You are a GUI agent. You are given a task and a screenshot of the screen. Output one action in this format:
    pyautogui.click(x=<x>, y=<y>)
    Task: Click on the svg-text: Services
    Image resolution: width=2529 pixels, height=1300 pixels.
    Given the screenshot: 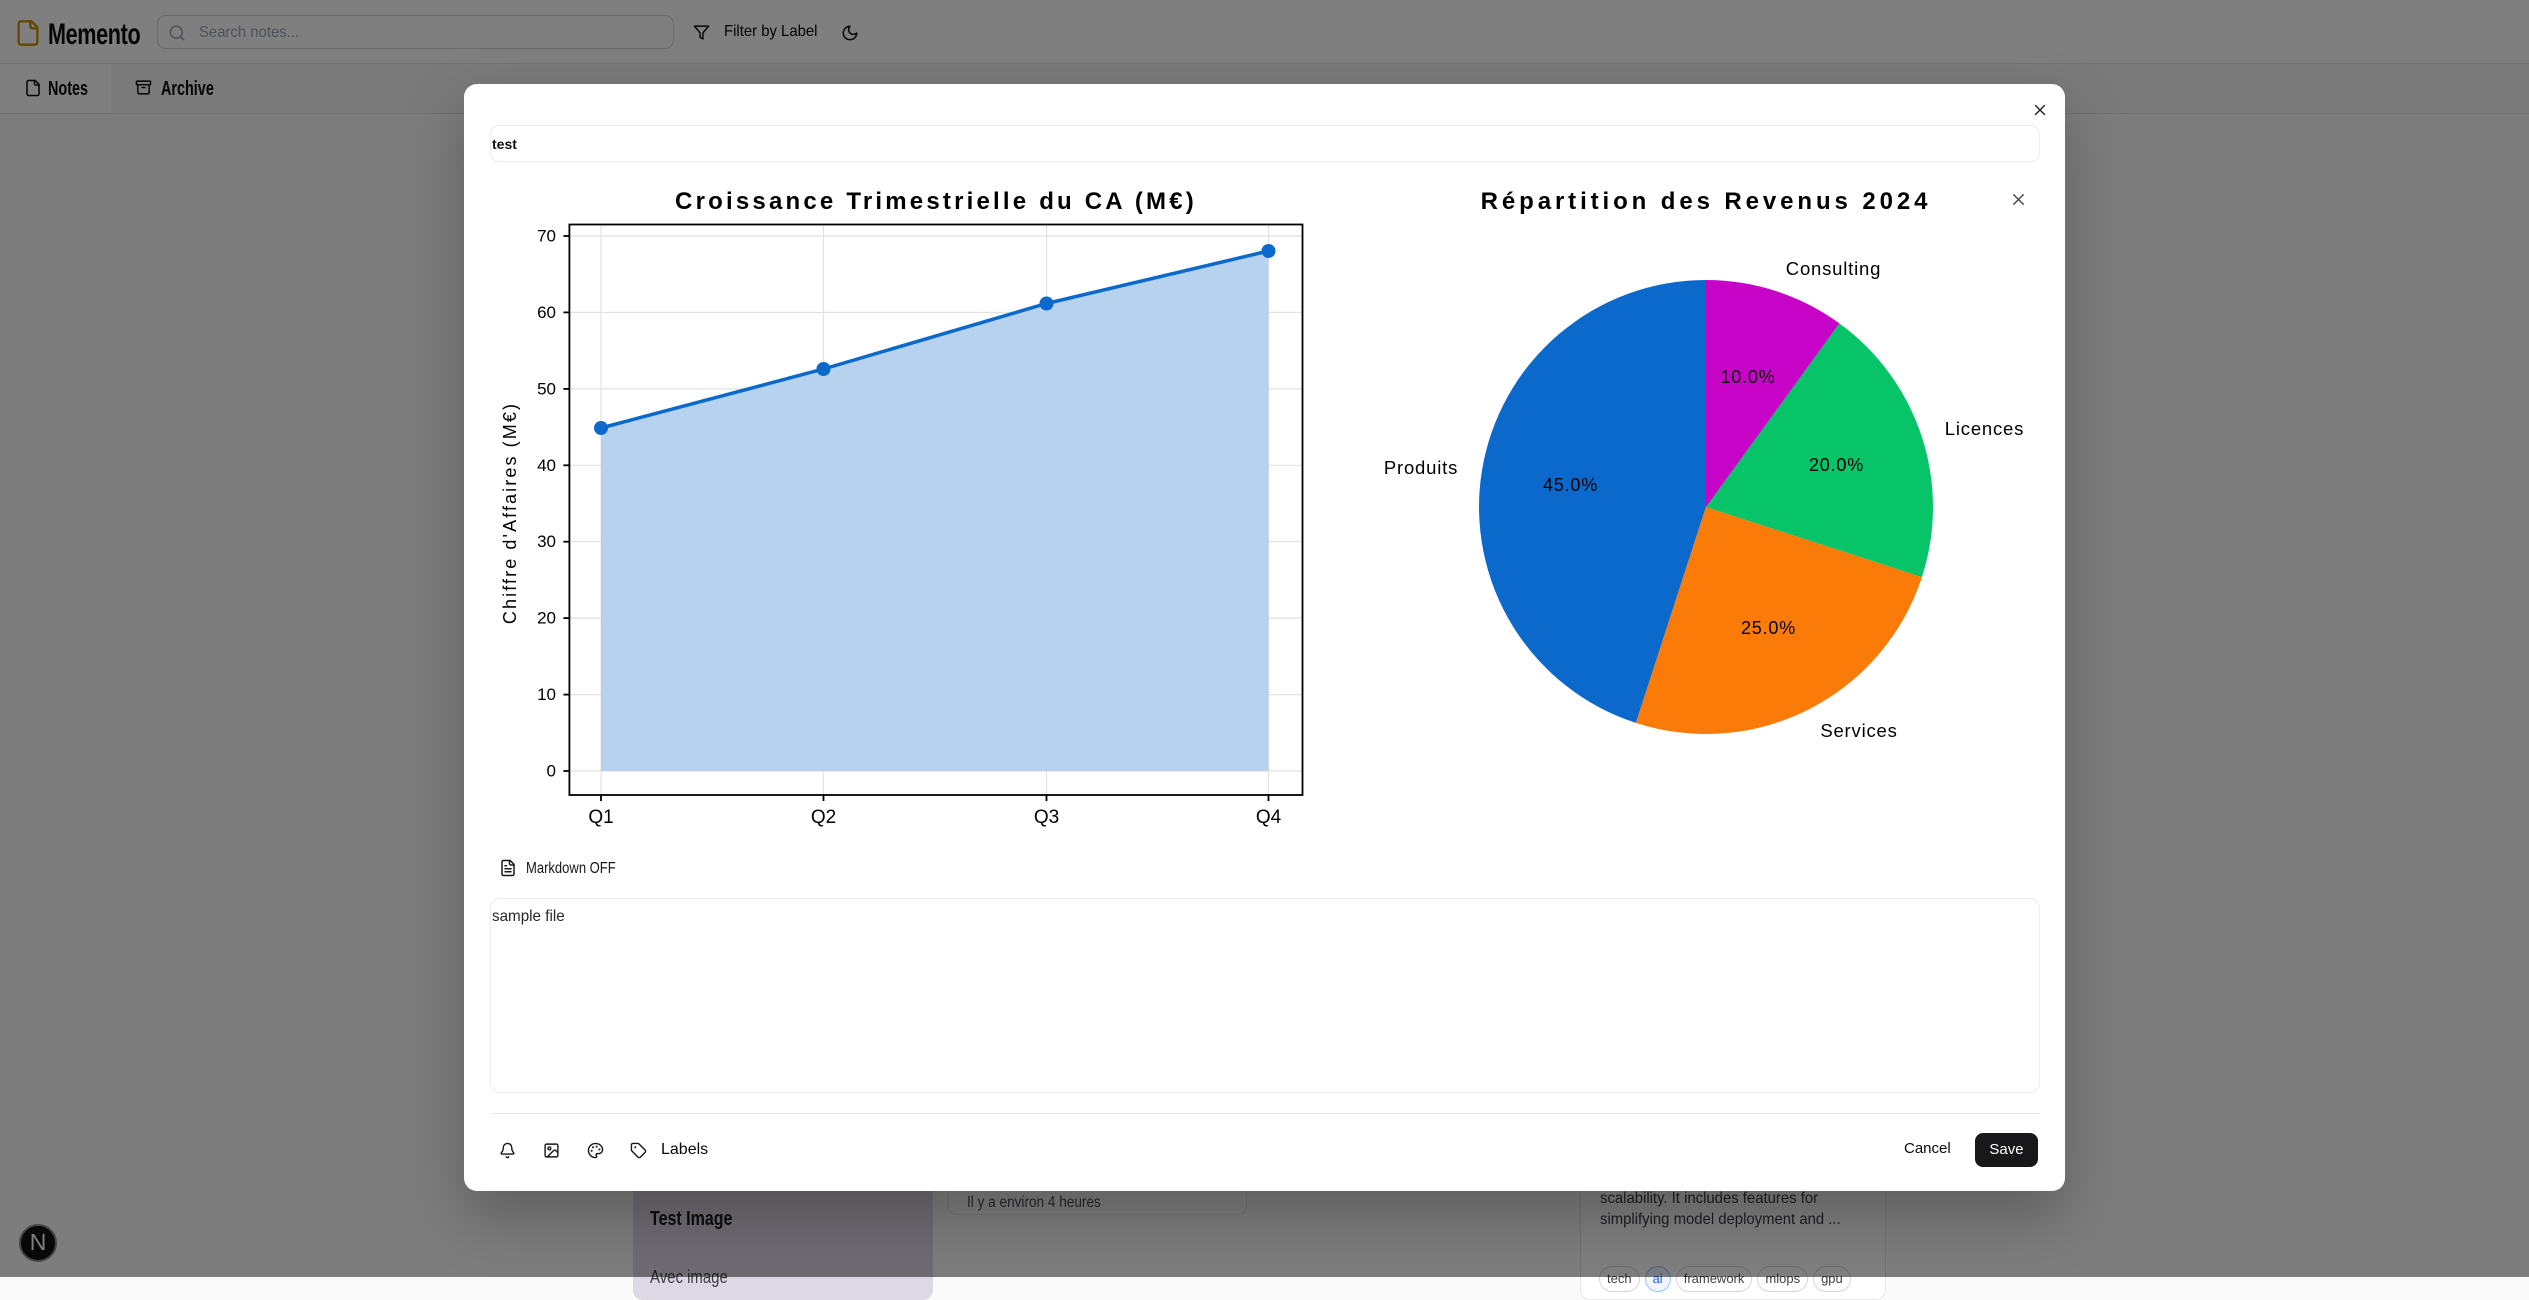 What is the action you would take?
    pyautogui.click(x=1858, y=730)
    